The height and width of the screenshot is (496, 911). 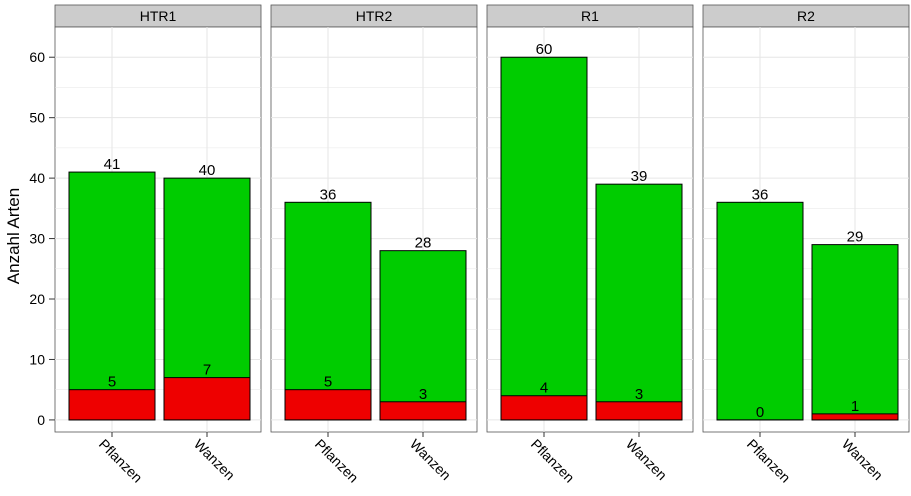 What do you see at coordinates (760, 412) in the screenshot?
I see `data-label-lower: 0` at bounding box center [760, 412].